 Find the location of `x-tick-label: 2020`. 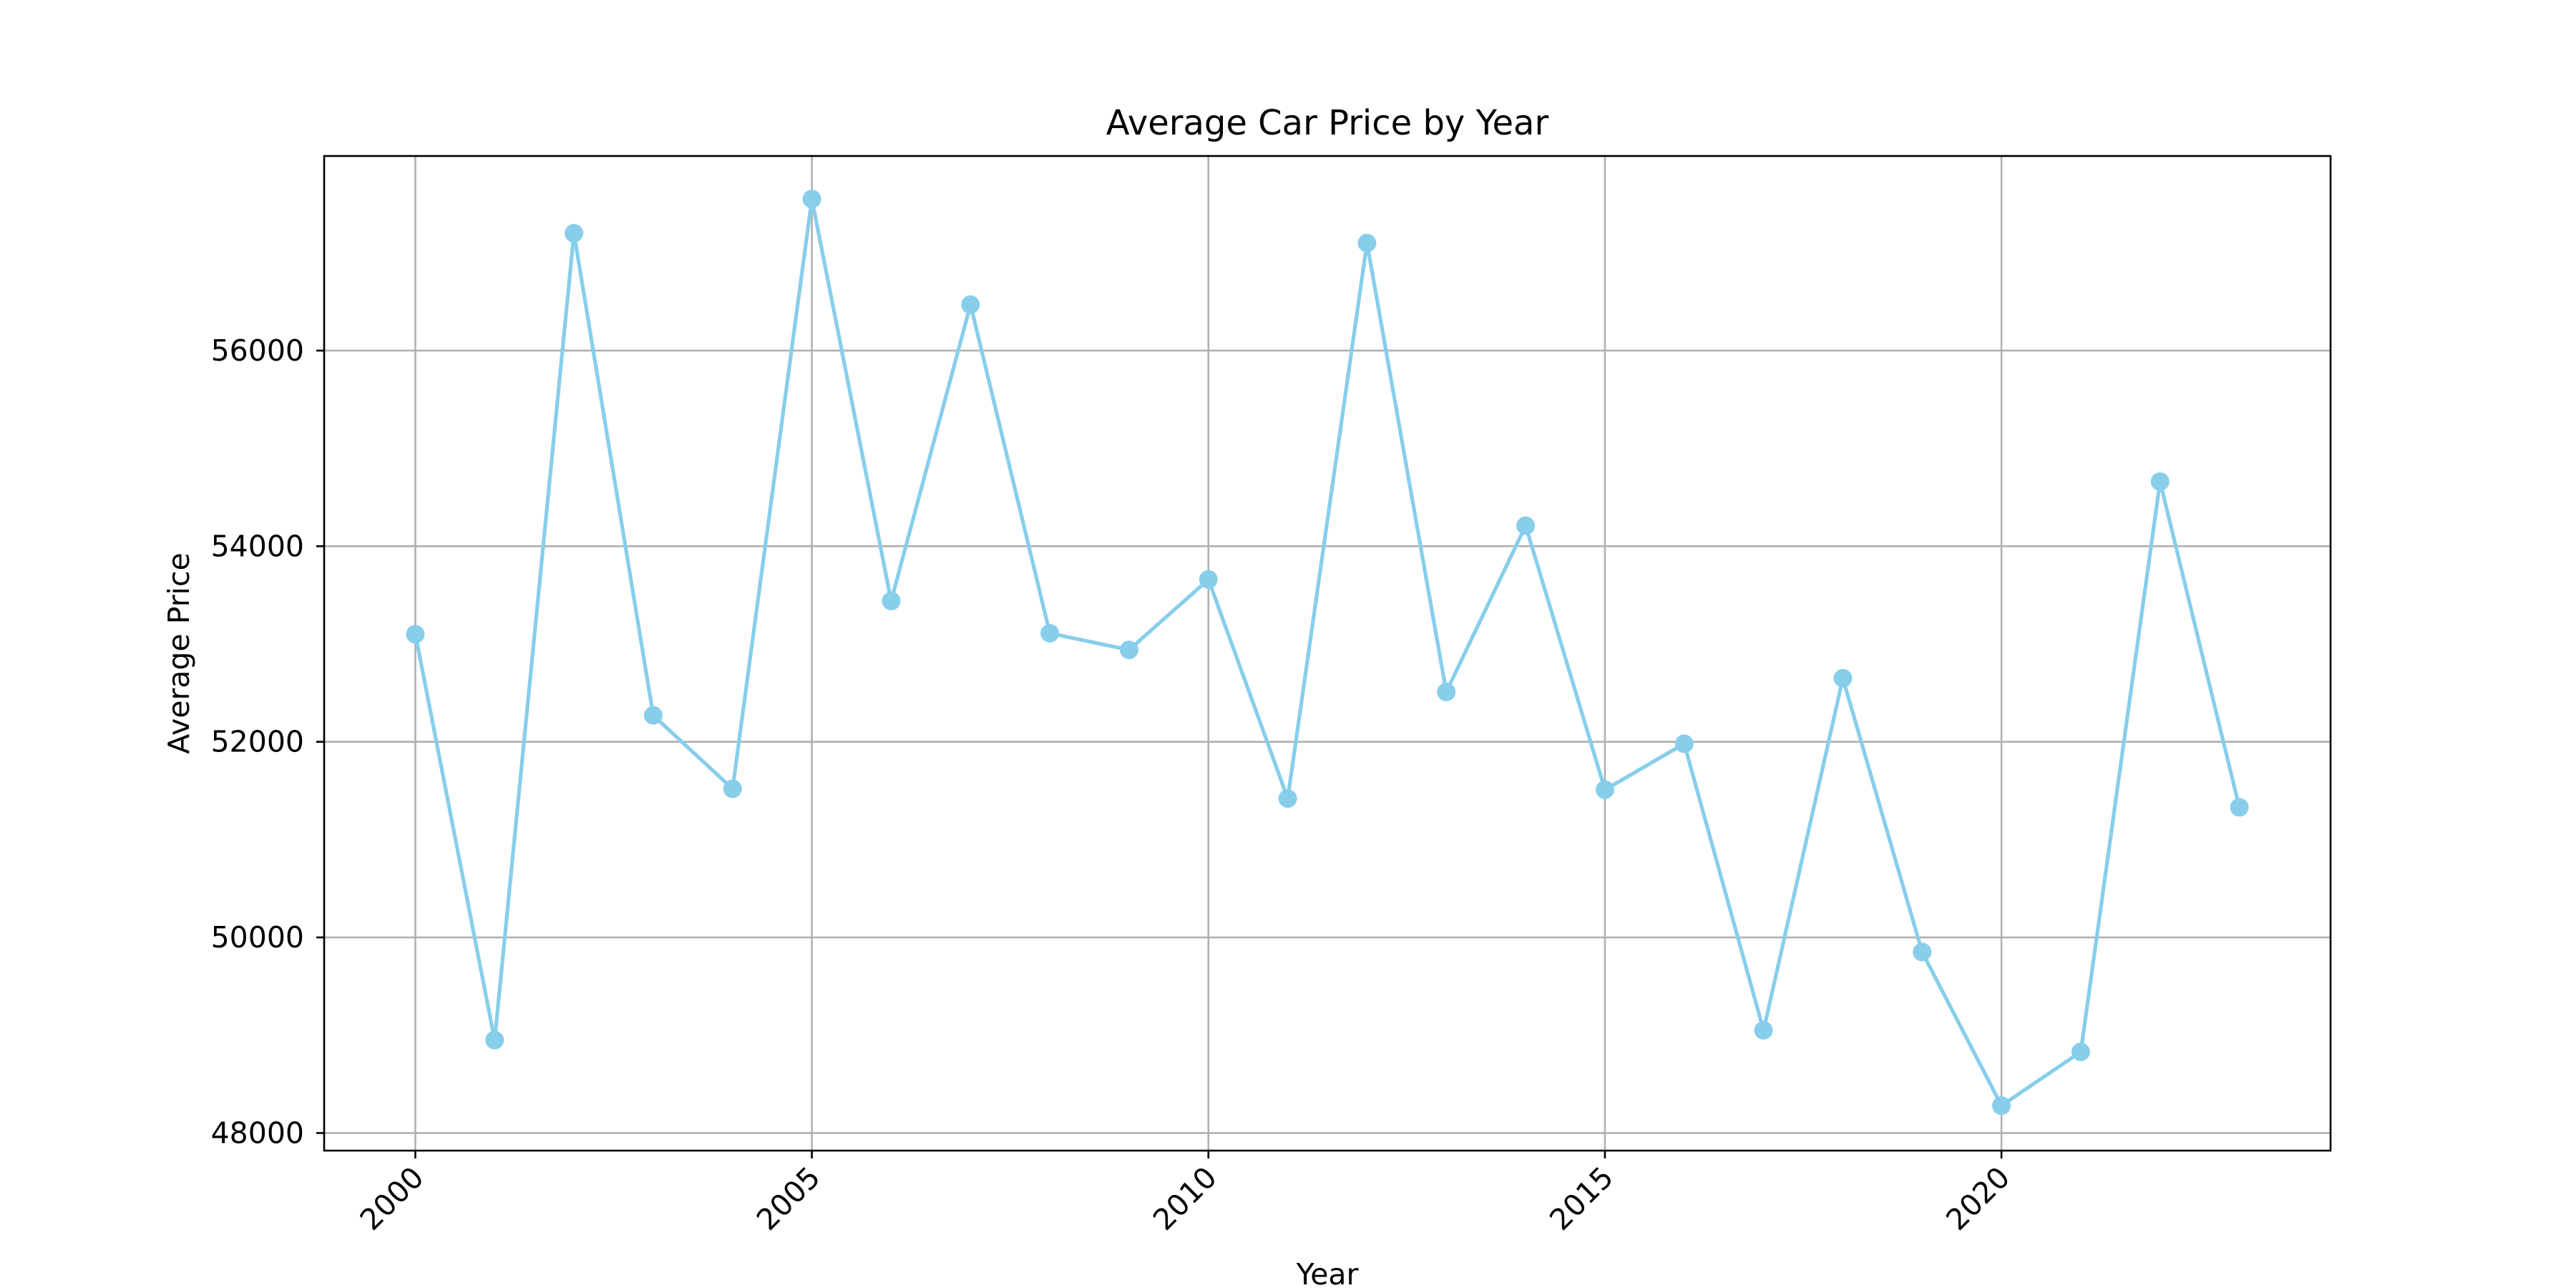

x-tick-label: 2020 is located at coordinates (1977, 1198).